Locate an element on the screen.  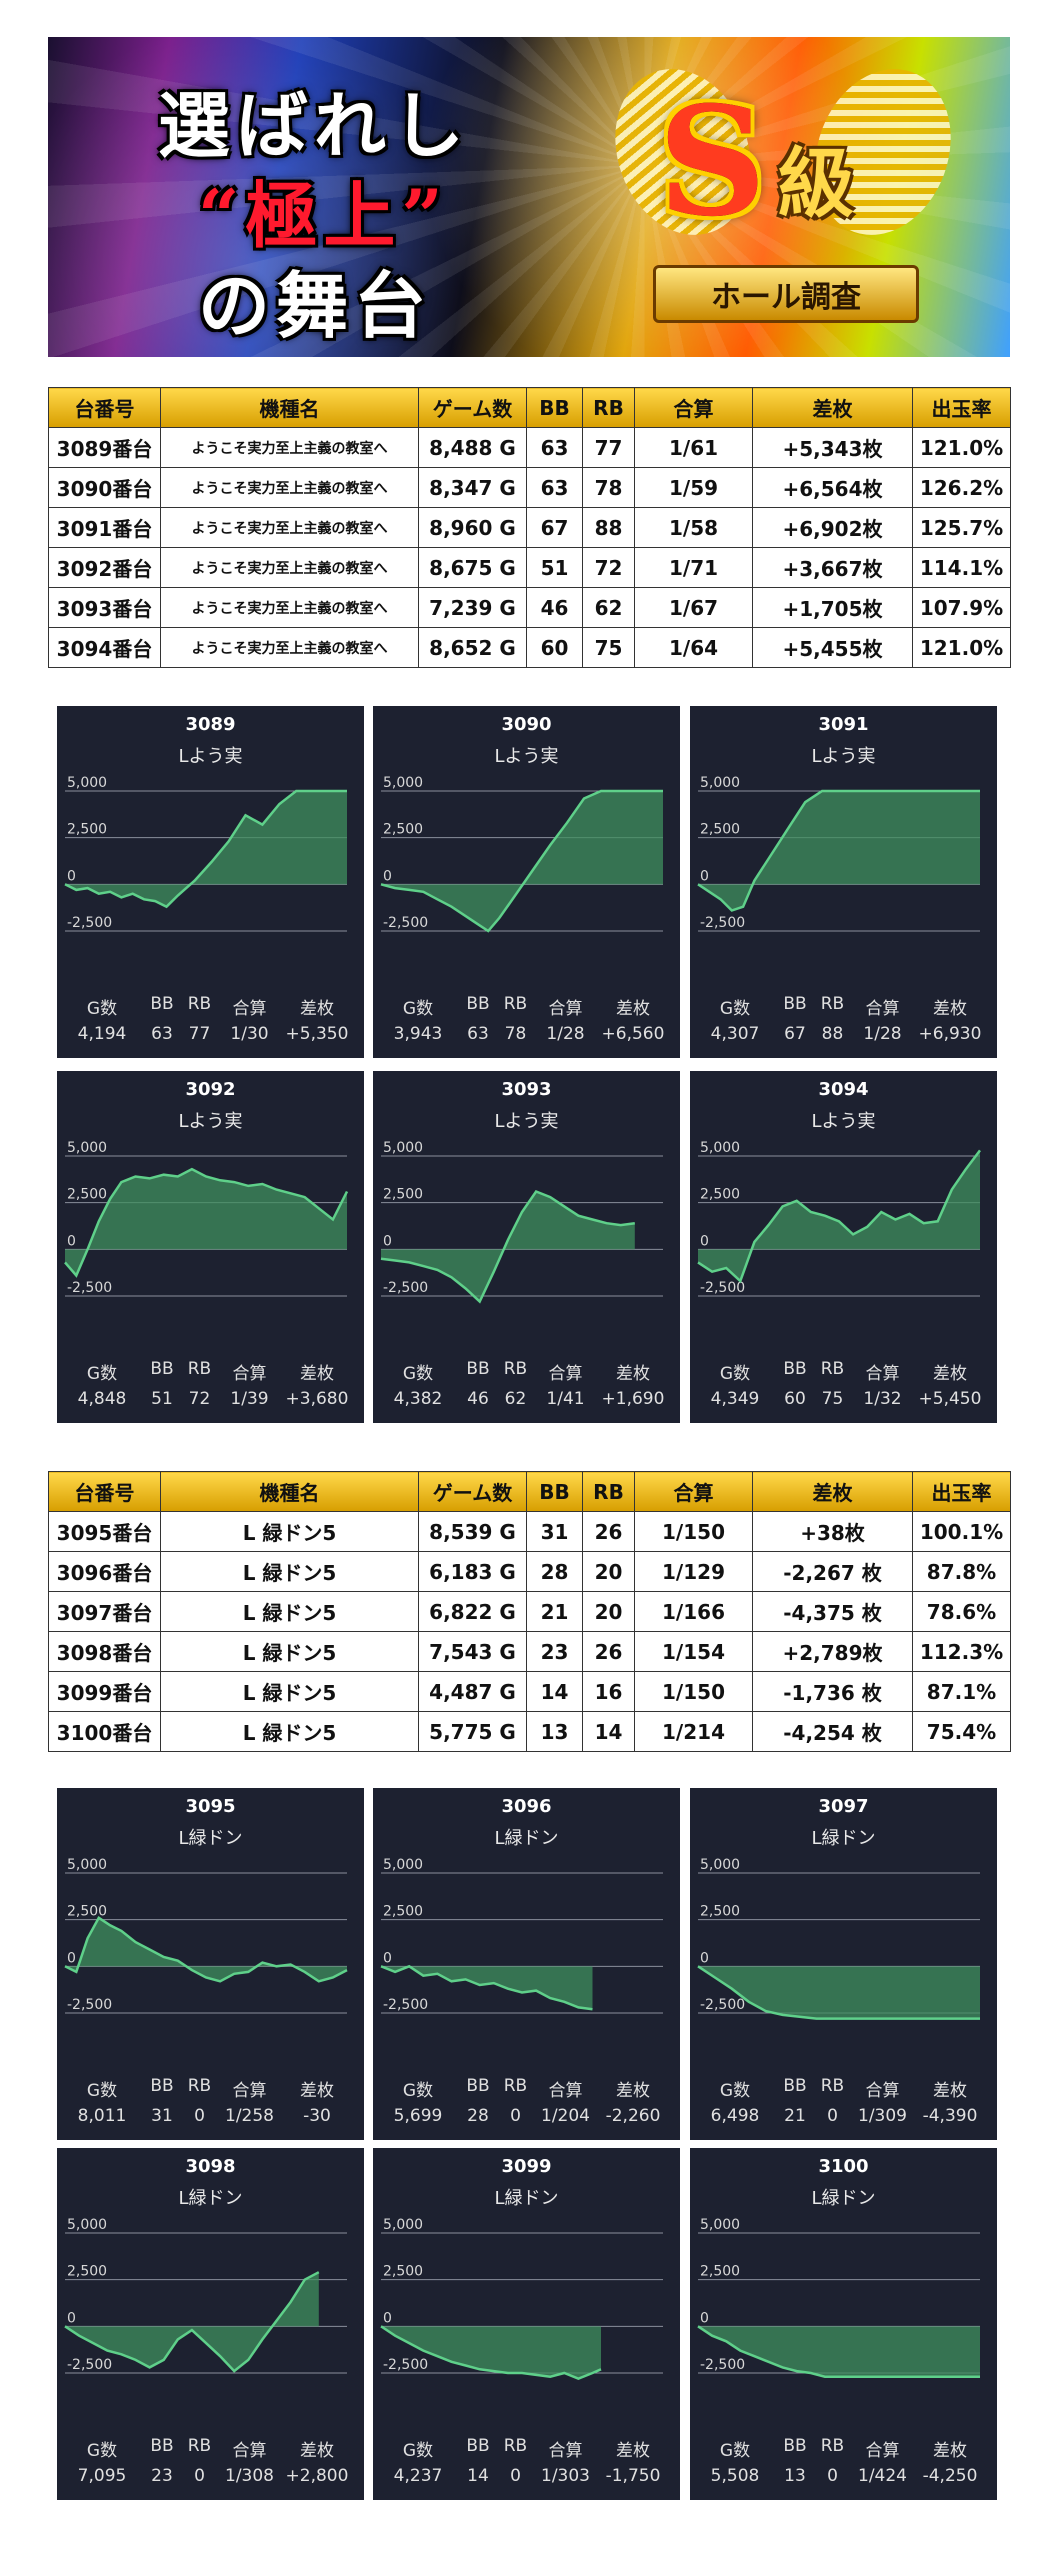
rb-cell: 72 is located at coordinates (608, 567).